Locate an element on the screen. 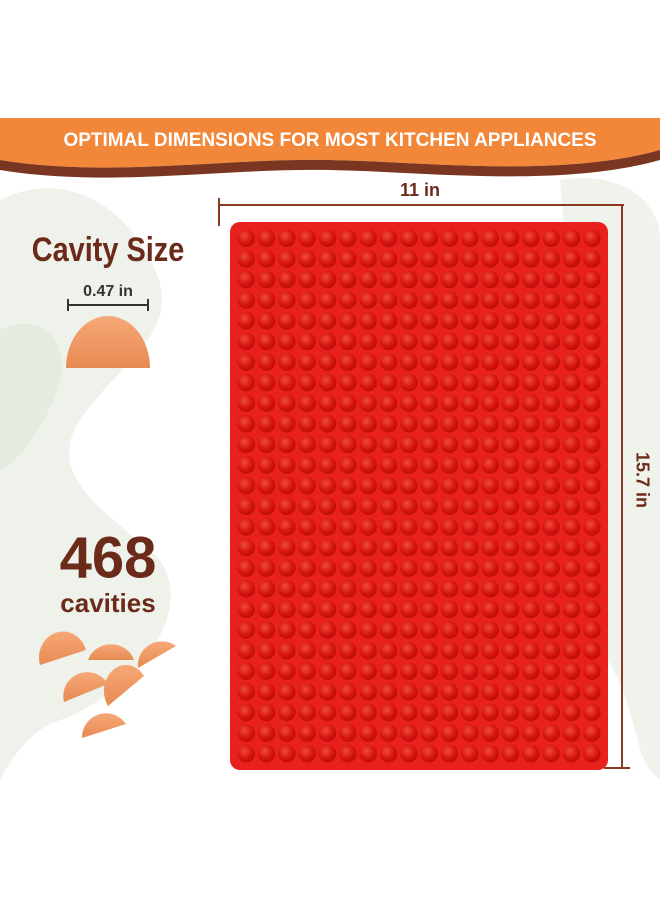 The image size is (660, 900). cavity-size: 0.47 in is located at coordinates (108, 291).